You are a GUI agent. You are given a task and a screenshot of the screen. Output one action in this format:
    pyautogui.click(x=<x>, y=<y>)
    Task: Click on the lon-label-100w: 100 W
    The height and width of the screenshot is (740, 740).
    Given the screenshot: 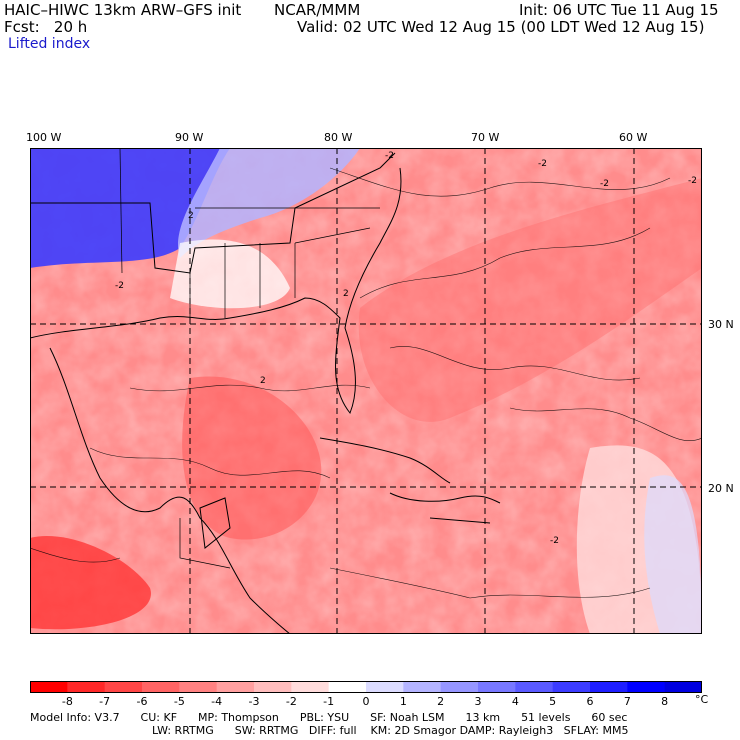 What is the action you would take?
    pyautogui.click(x=44, y=137)
    